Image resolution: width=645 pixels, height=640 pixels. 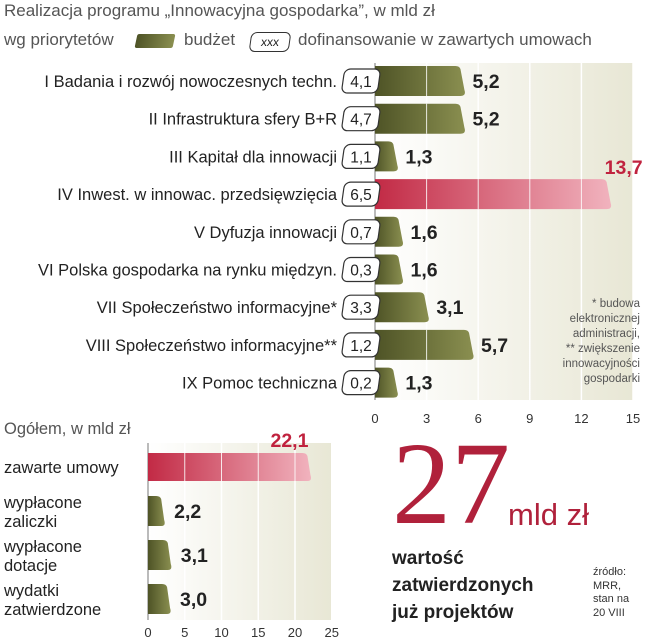 I want to click on source-line: MRR,, so click(x=607, y=585).